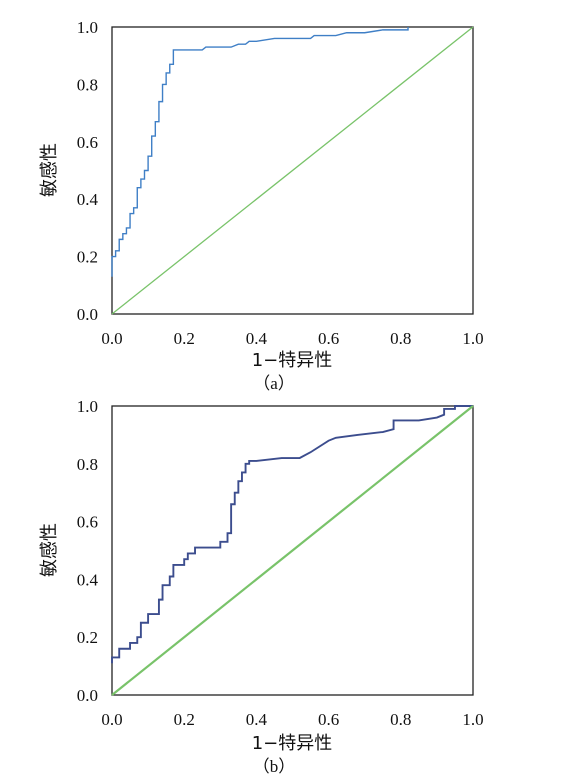 Image resolution: width=568 pixels, height=781 pixels. I want to click on panel-caption: （a）, so click(274, 383).